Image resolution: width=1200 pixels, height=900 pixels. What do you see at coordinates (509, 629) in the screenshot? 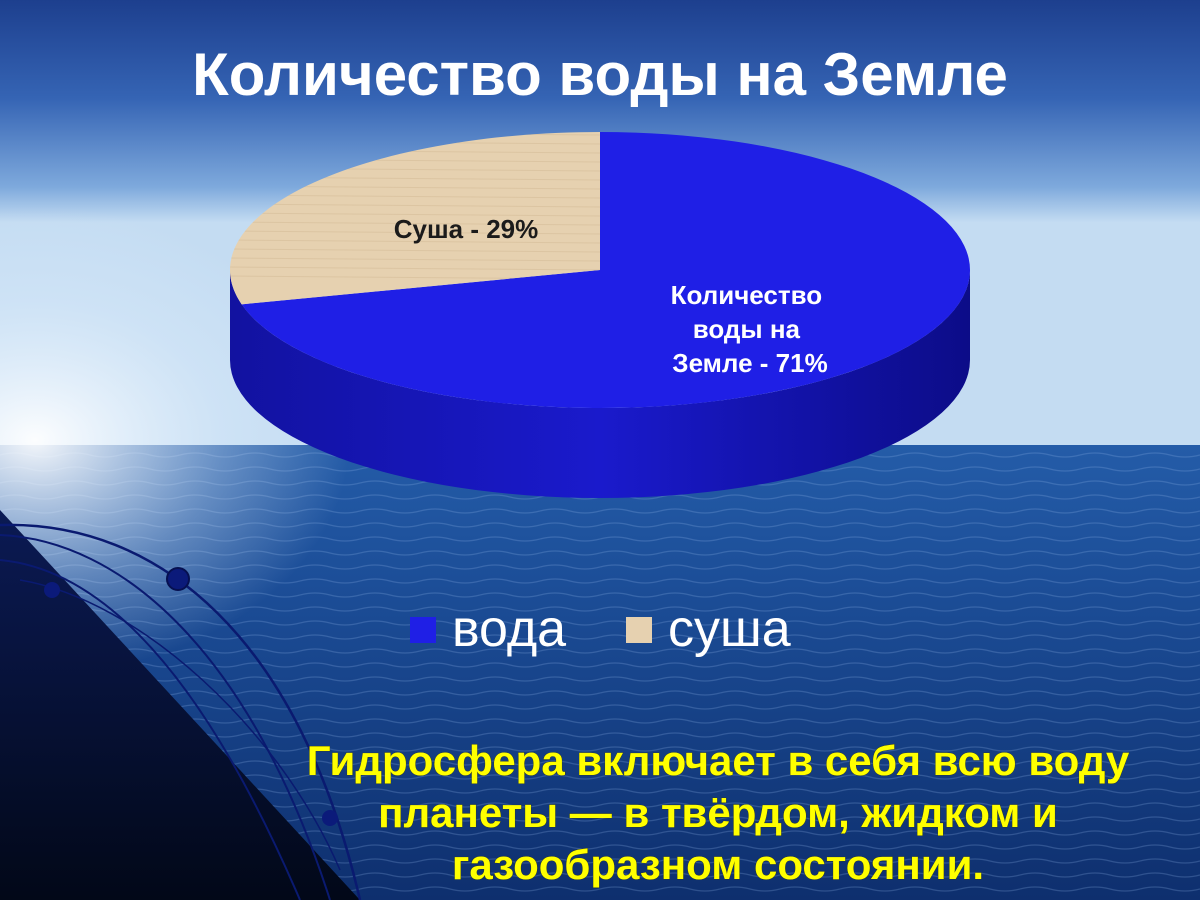
I see `legend-label-water: вода` at bounding box center [509, 629].